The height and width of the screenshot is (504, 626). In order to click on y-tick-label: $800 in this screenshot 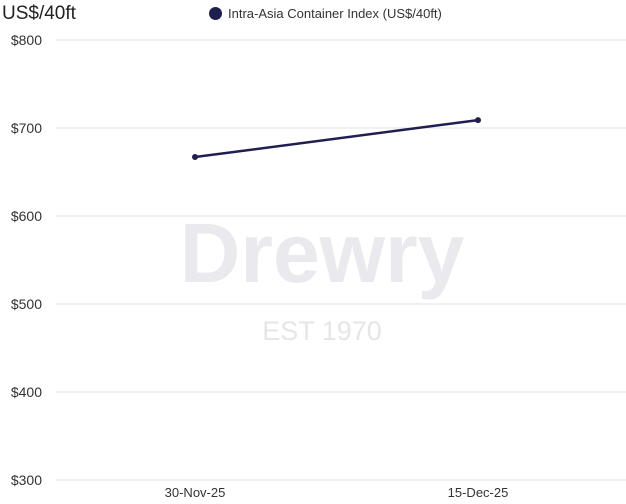, I will do `click(26, 40)`.